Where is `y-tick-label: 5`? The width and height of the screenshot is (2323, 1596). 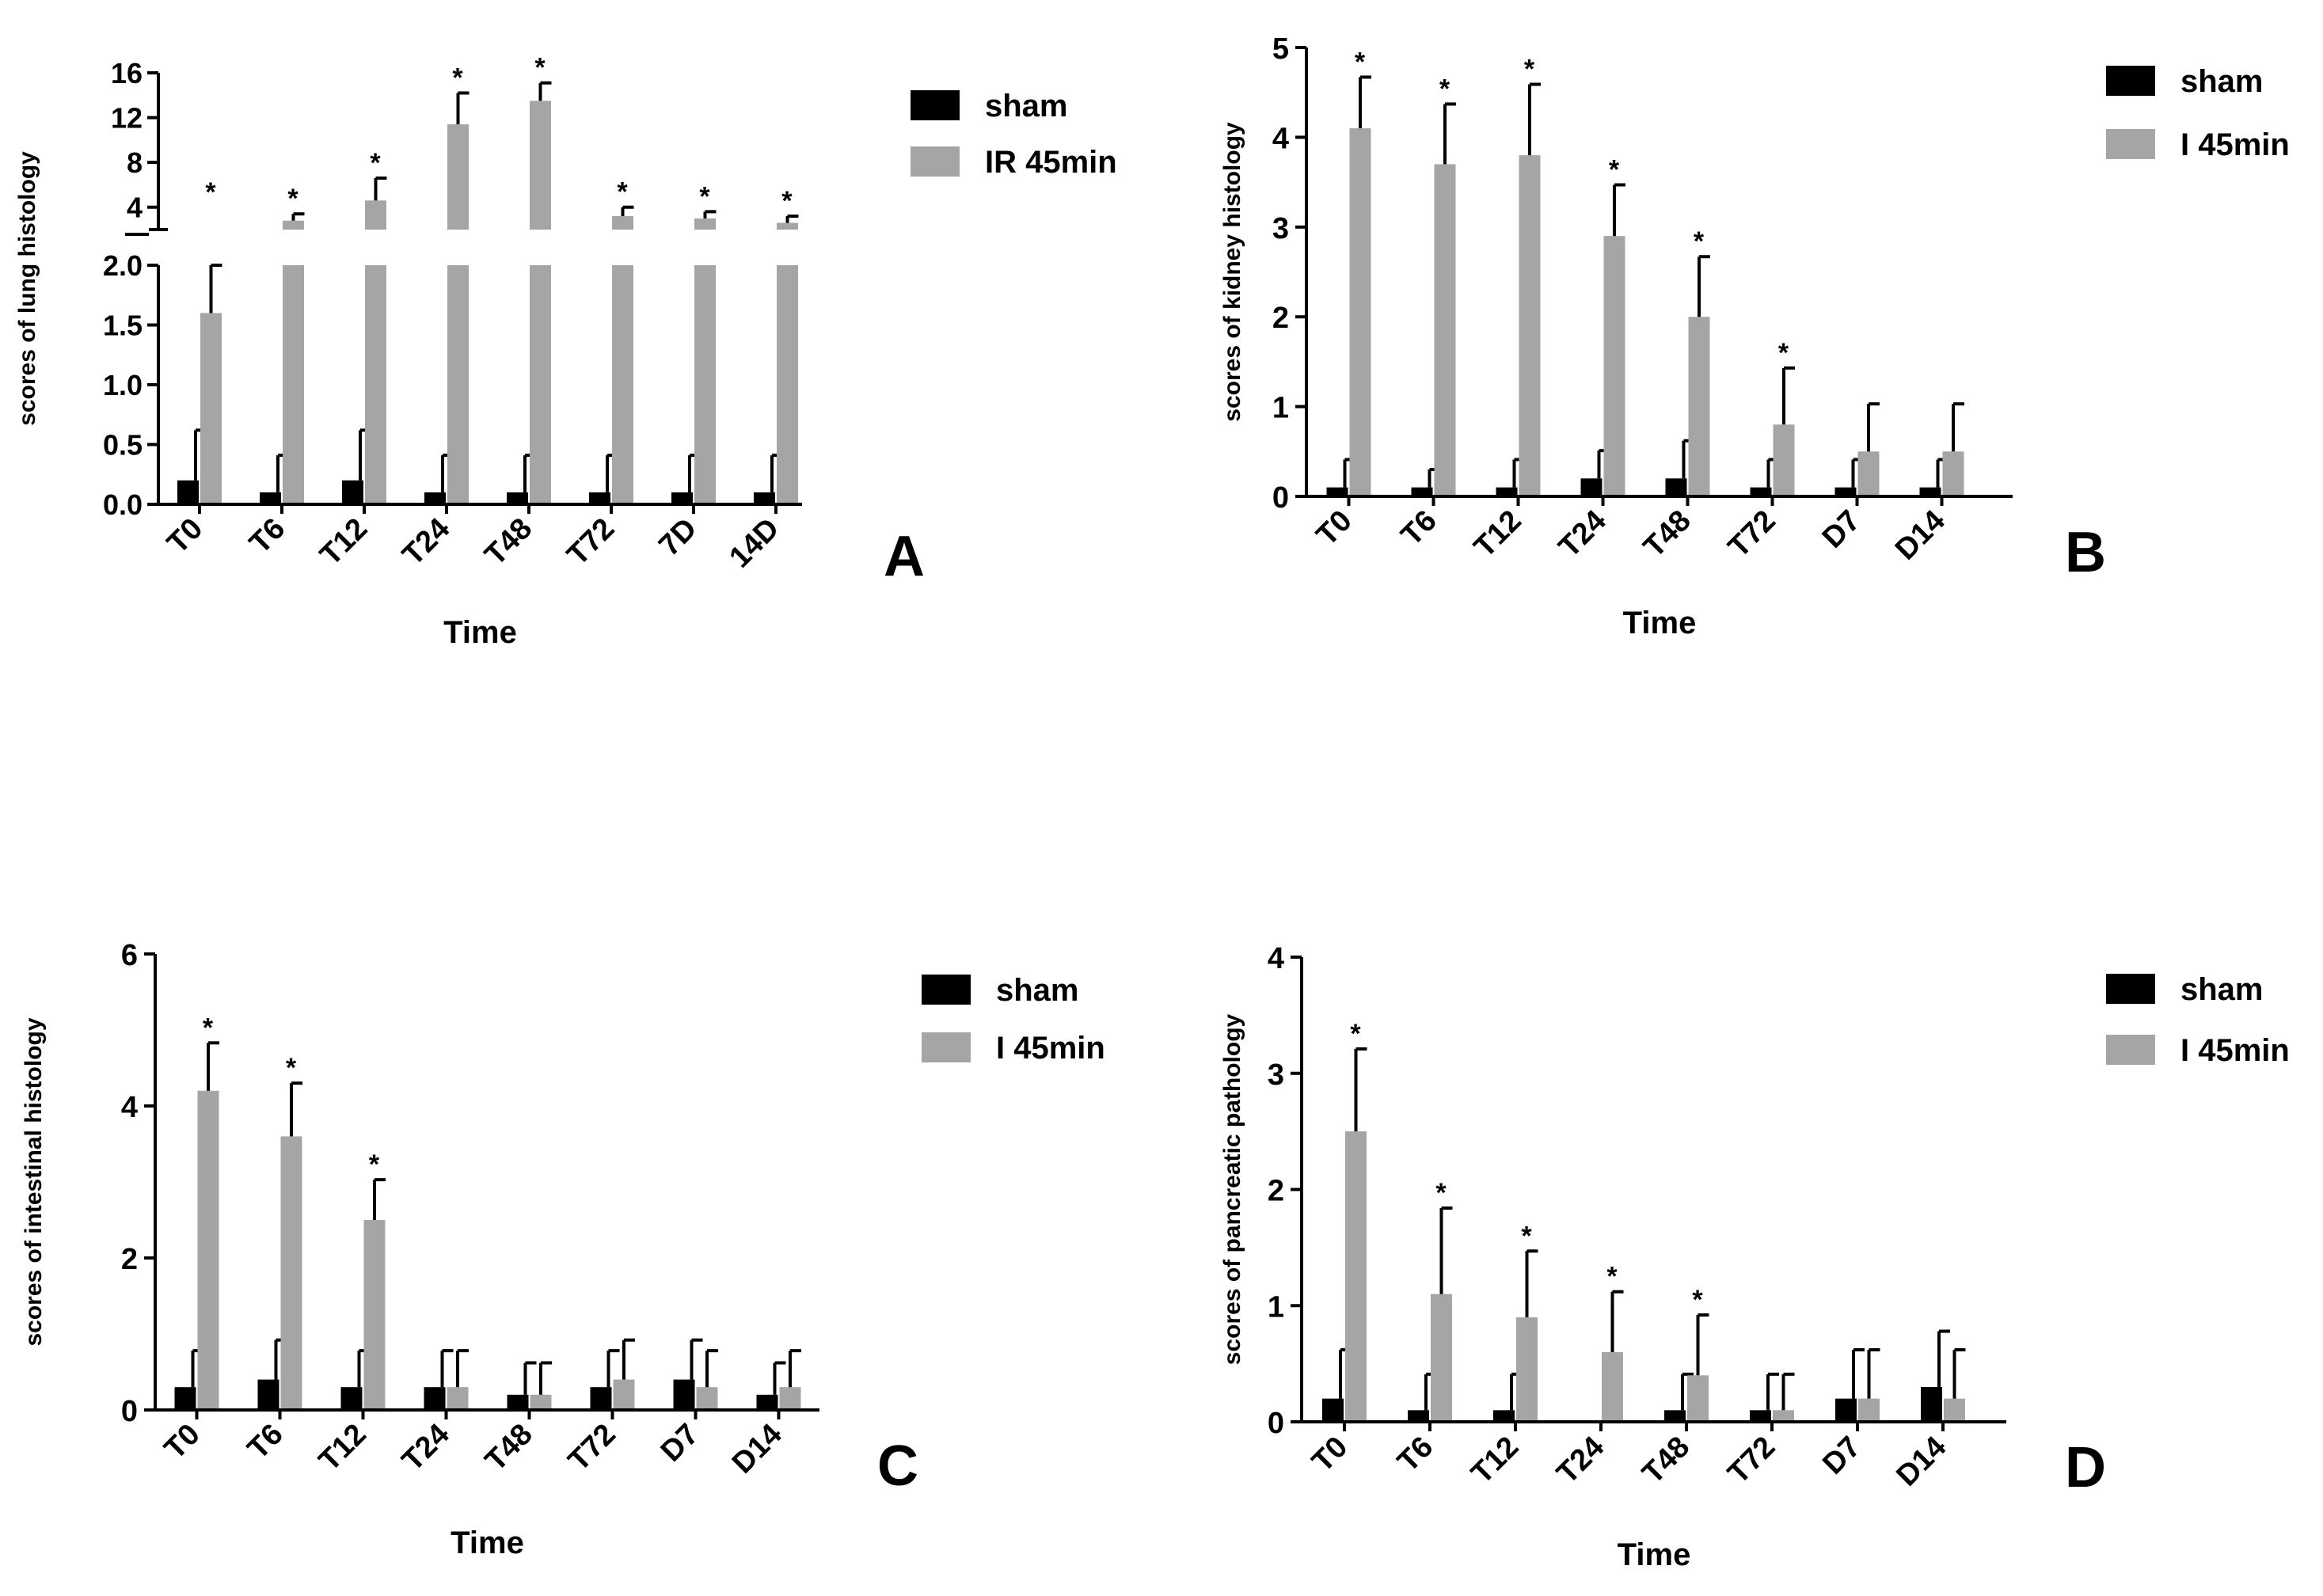
y-tick-label: 5 is located at coordinates (1280, 49).